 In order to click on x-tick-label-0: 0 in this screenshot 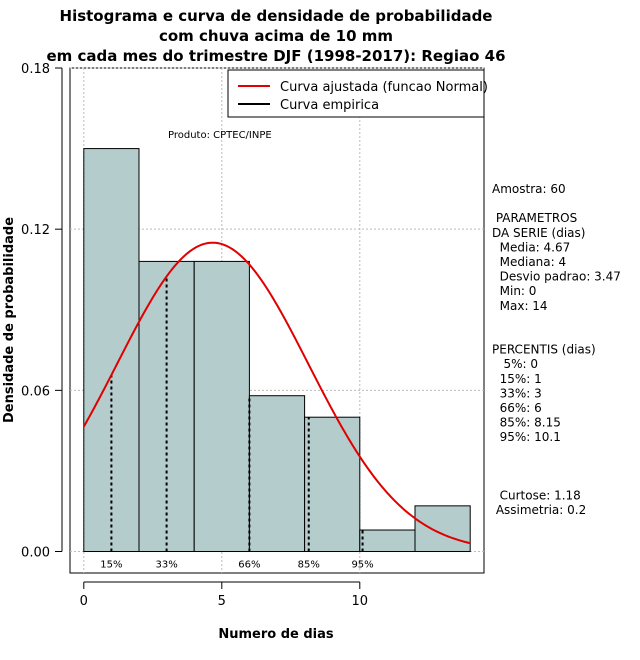, I will do `click(84, 601)`.